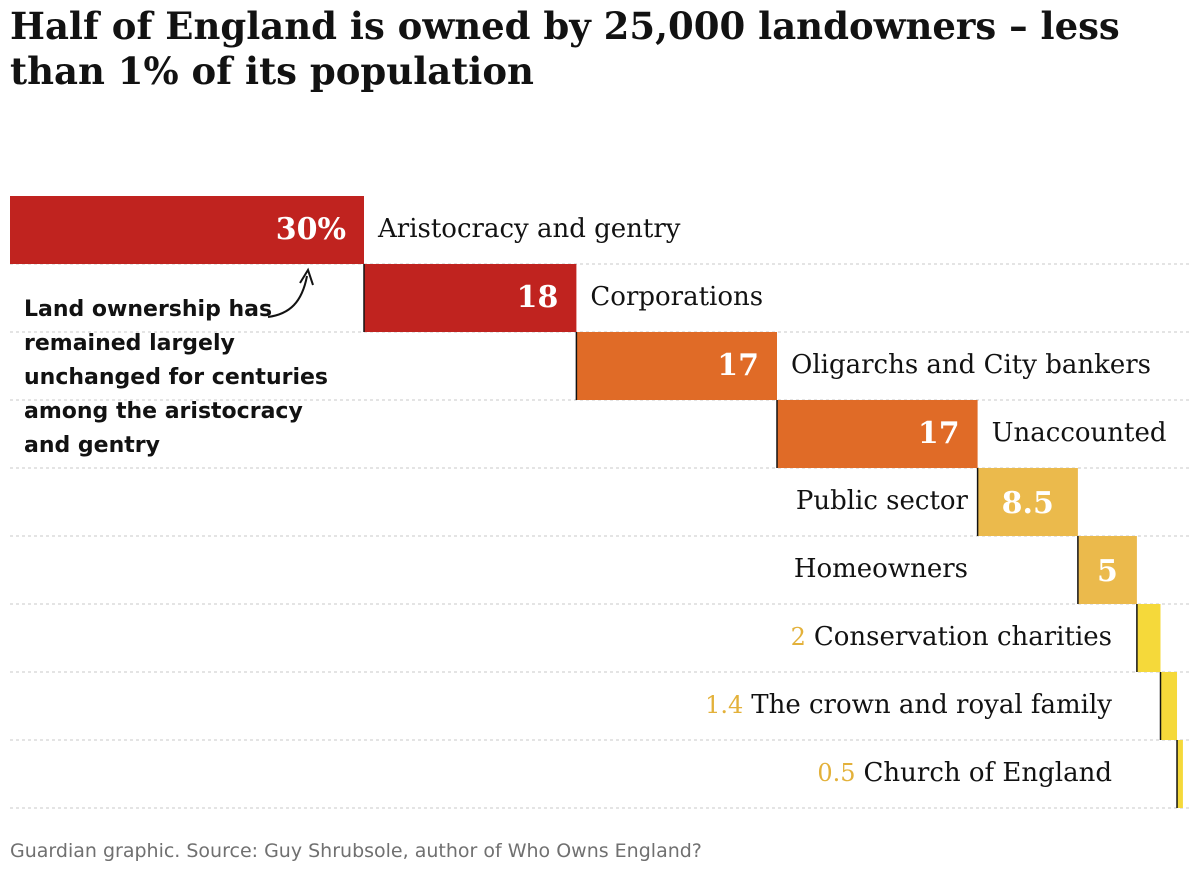 The image size is (1200, 877). I want to click on data-label: 0.5, so click(836, 773).